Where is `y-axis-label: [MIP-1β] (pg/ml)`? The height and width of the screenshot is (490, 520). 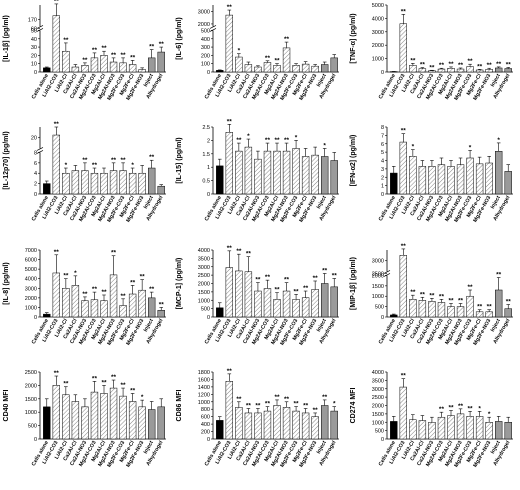 y-axis-label: [MIP-1β] (pg/ml) is located at coordinates (353, 283).